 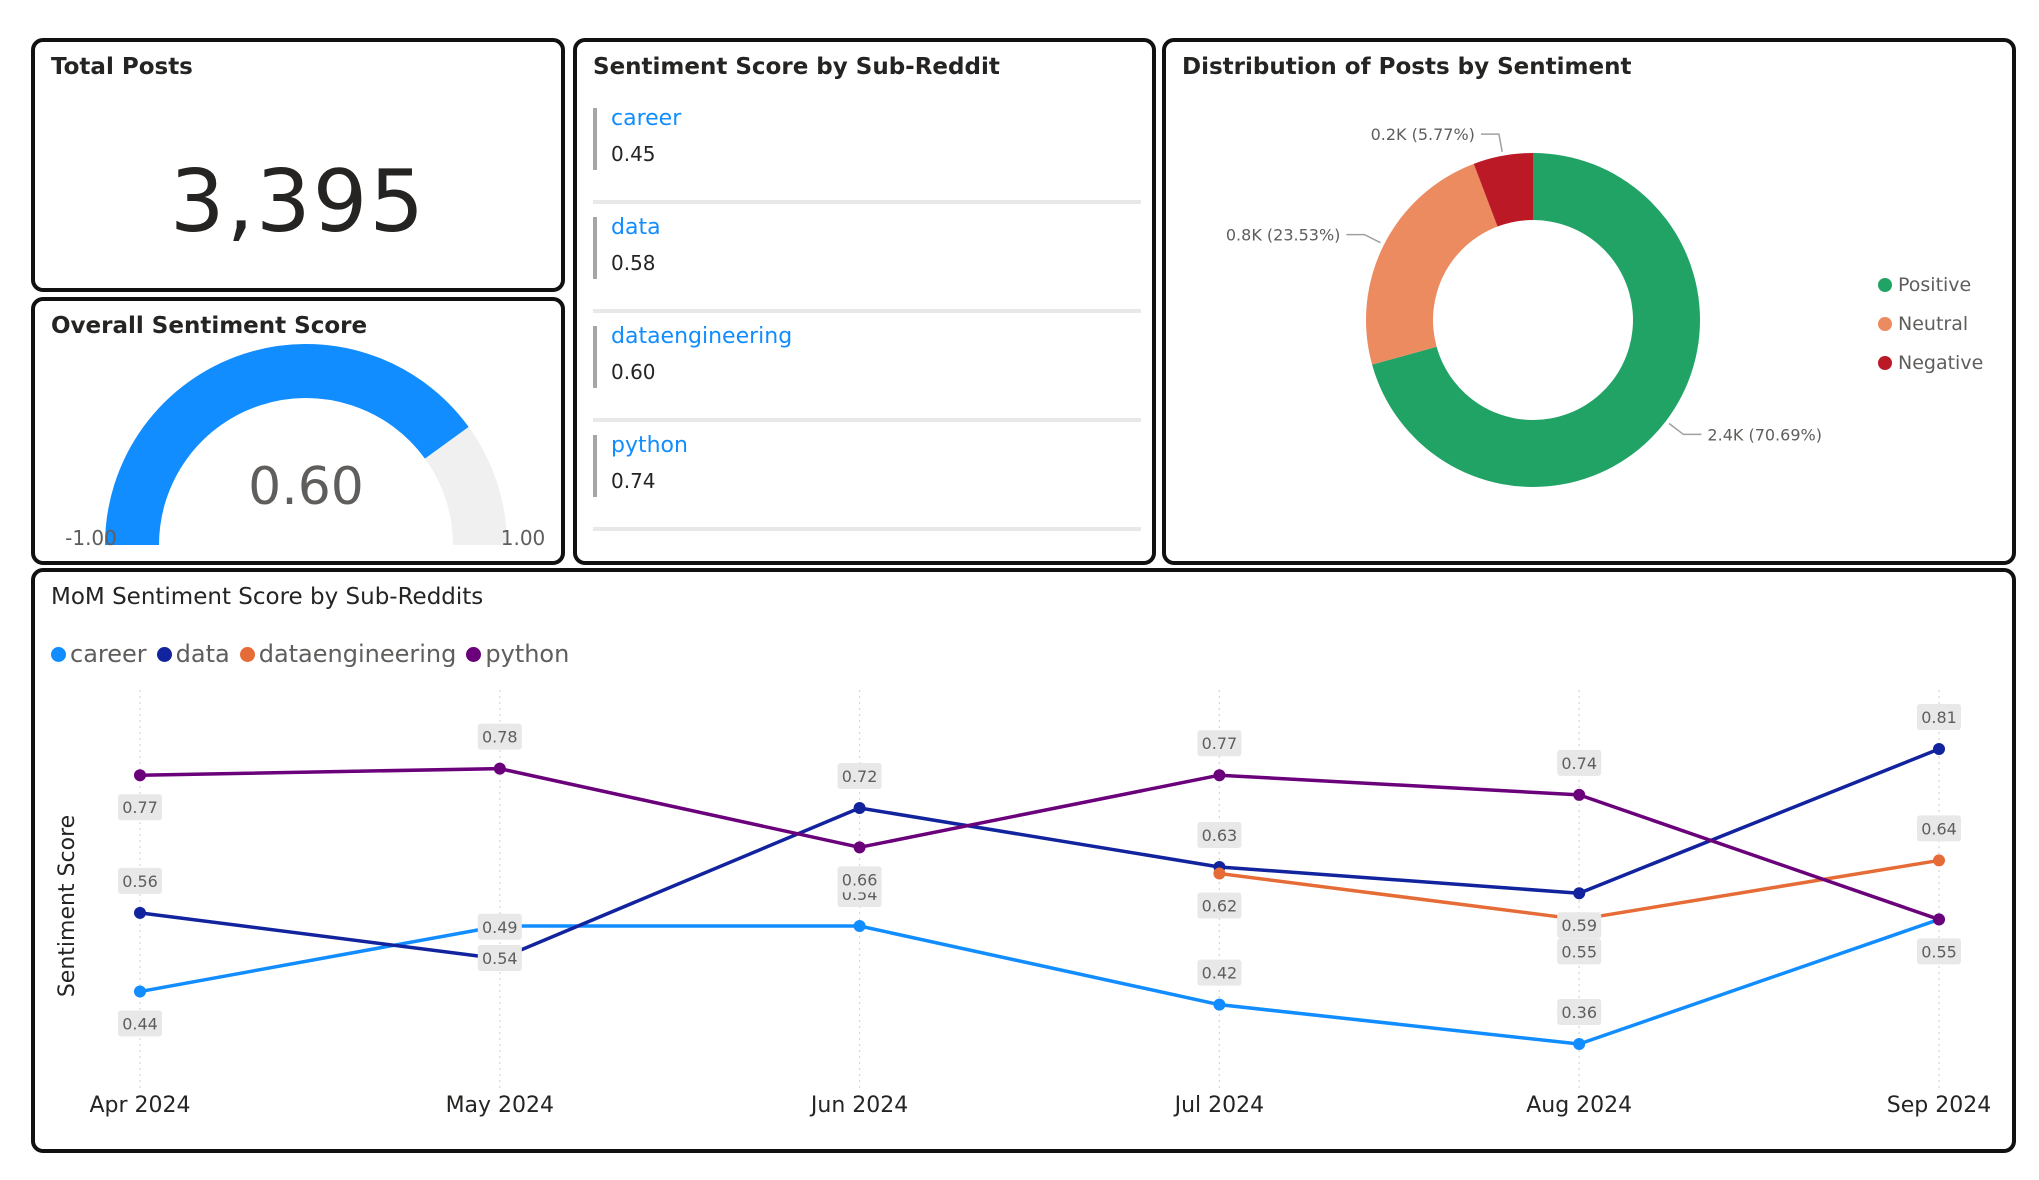 I want to click on legend-item-positive: Positive, so click(x=1924, y=285).